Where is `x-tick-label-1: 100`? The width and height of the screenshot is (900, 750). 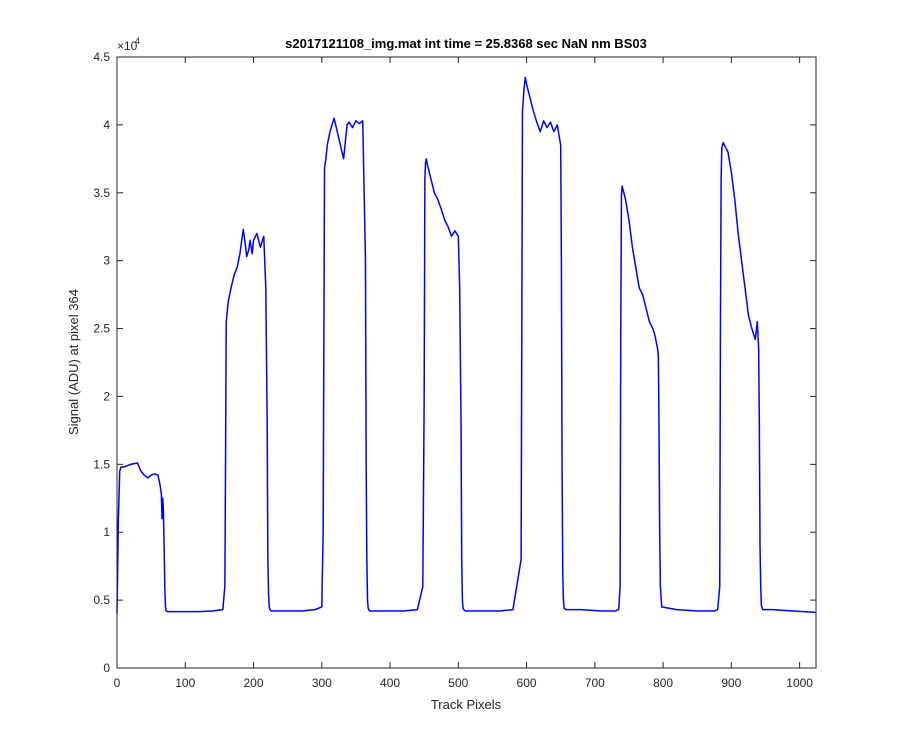
x-tick-label-1: 100 is located at coordinates (185, 683).